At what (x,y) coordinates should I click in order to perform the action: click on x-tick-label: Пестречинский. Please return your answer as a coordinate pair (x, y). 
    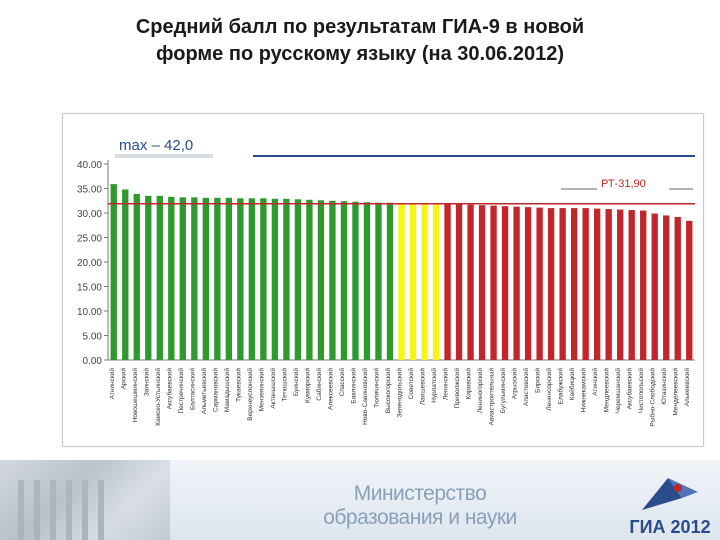
    Looking at the image, I should click on (181, 391).